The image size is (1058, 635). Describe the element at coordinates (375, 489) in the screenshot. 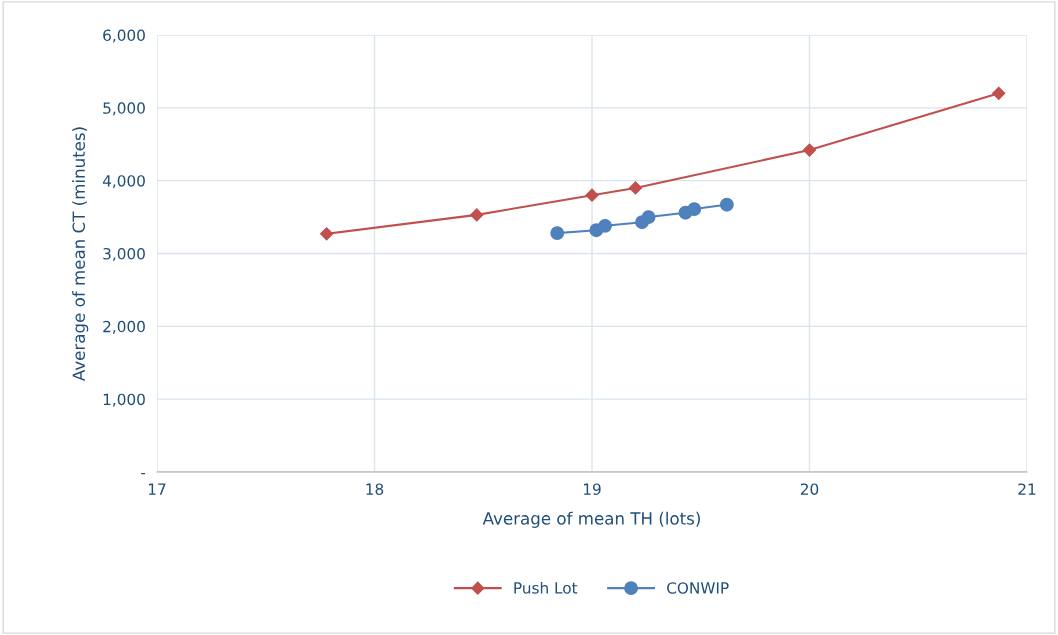

I see `x-tick-label: 18` at that location.